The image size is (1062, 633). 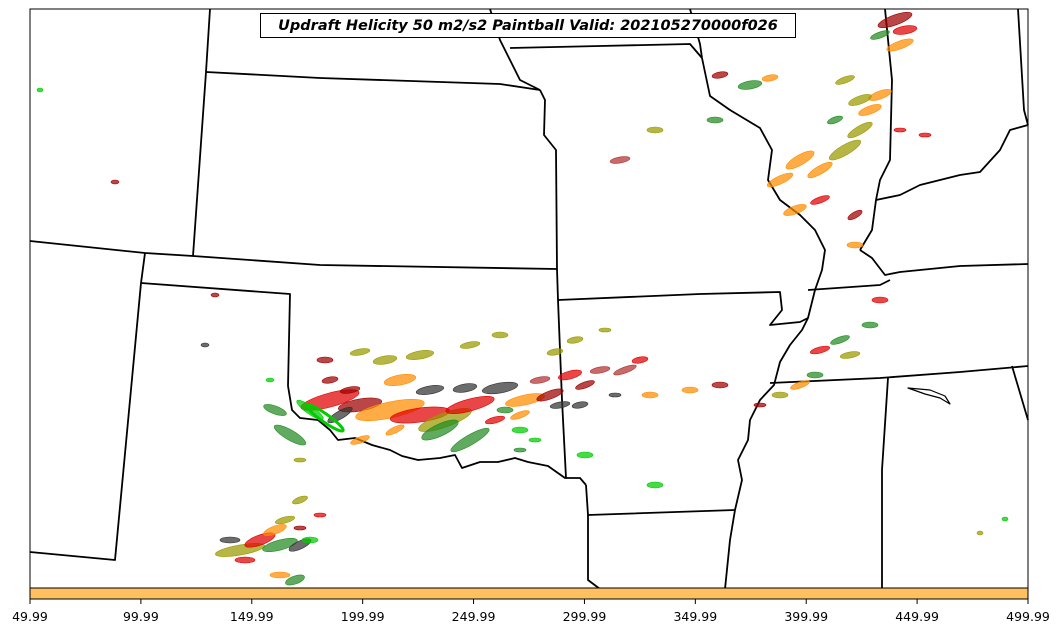 I want to click on border-ks-mo, so click(x=548, y=179).